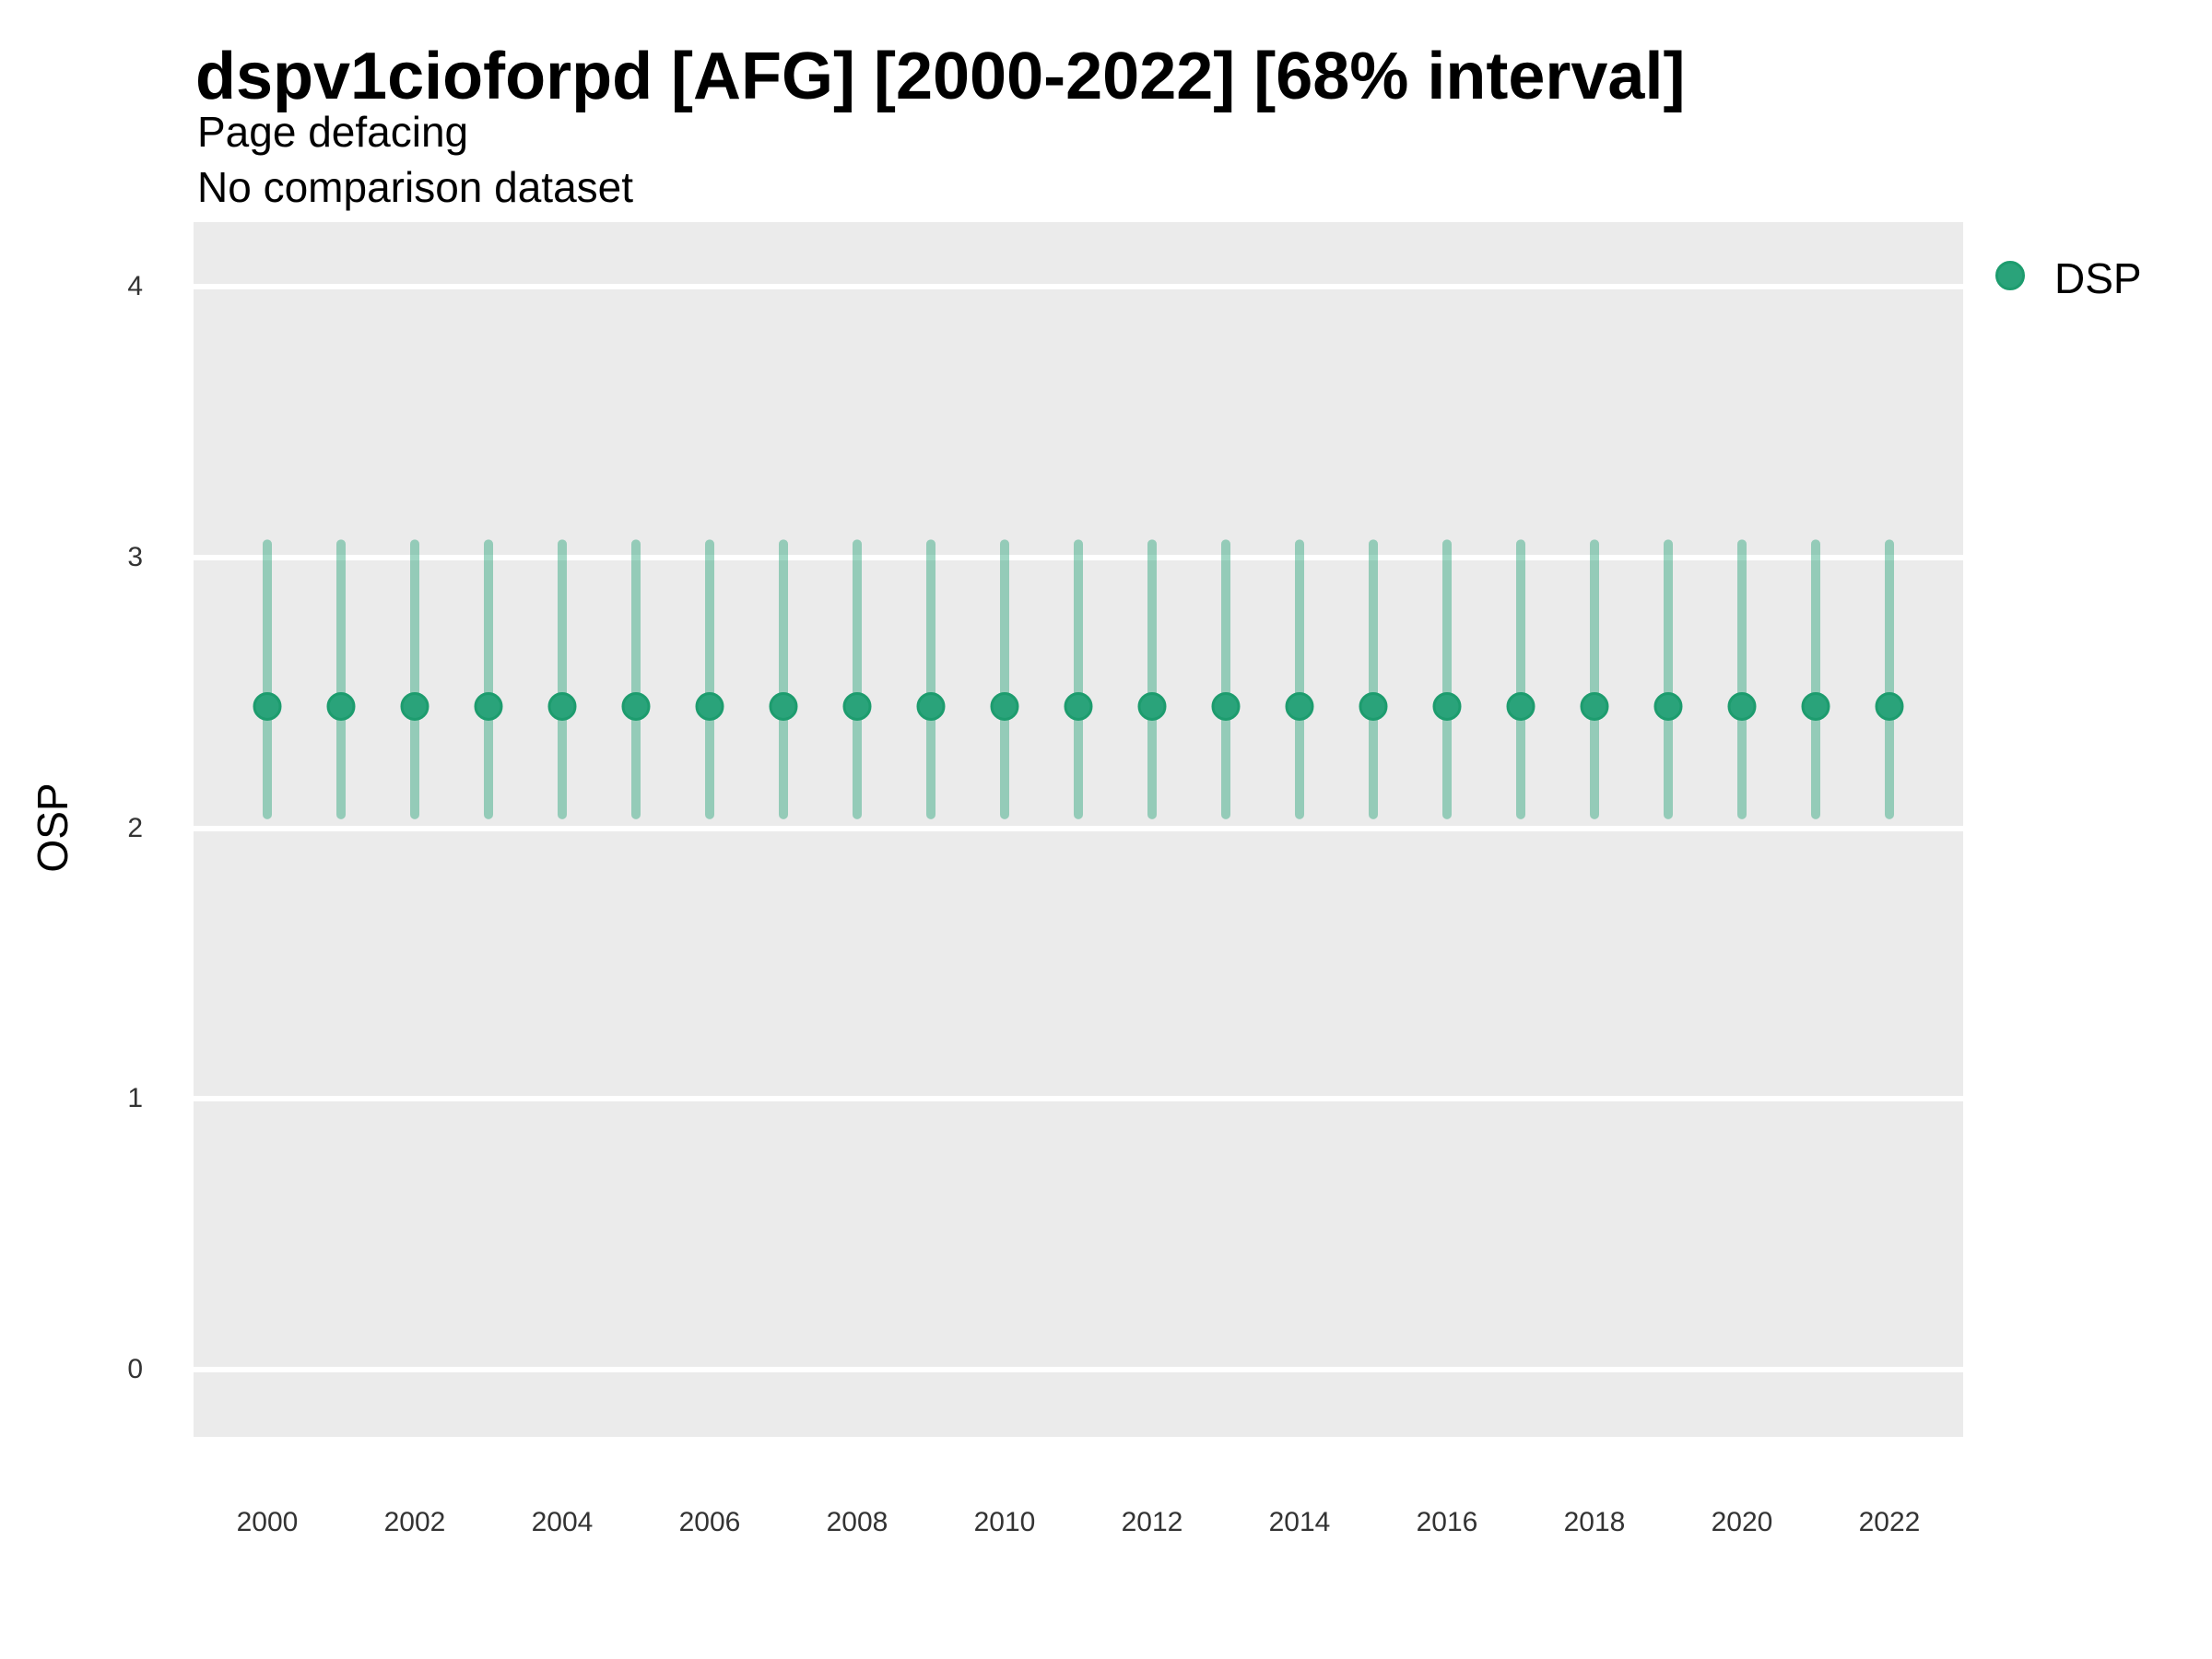 Image resolution: width=2212 pixels, height=1659 pixels. What do you see at coordinates (709, 706) in the screenshot?
I see `point-2006` at bounding box center [709, 706].